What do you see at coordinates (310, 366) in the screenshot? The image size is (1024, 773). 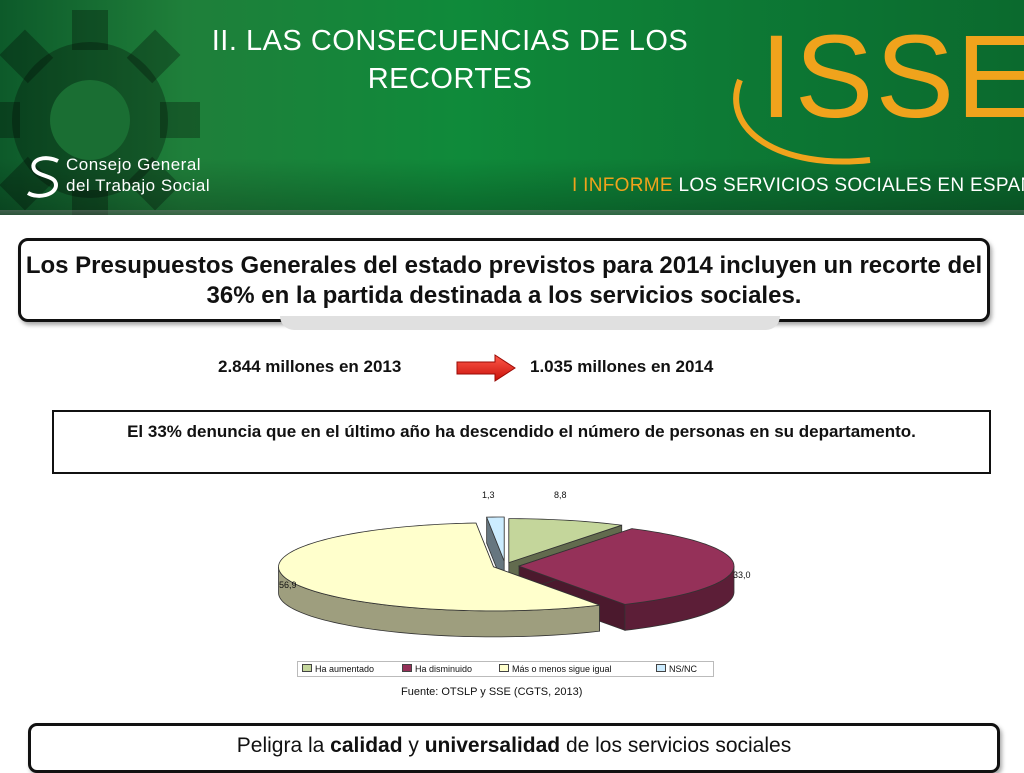 I see `amount-2013: 2.844 millones en 2013` at bounding box center [310, 366].